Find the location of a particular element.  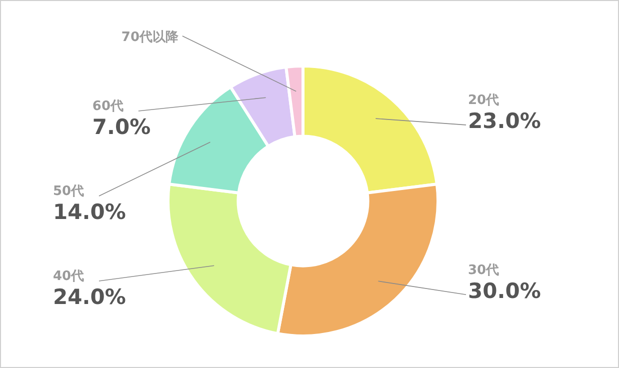

slice-label: 60代 is located at coordinates (108, 106).